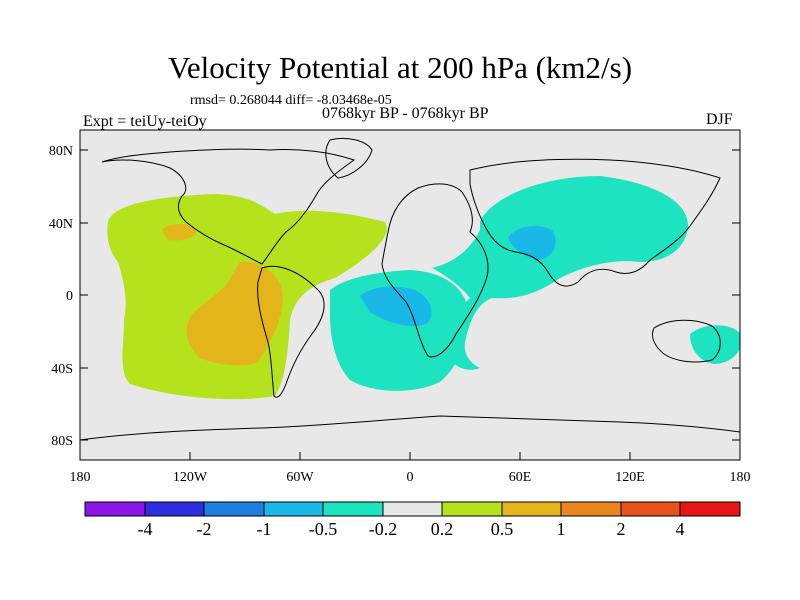  Describe the element at coordinates (532, 242) in the screenshot. I see `contour-negative-mid-asia` at that location.